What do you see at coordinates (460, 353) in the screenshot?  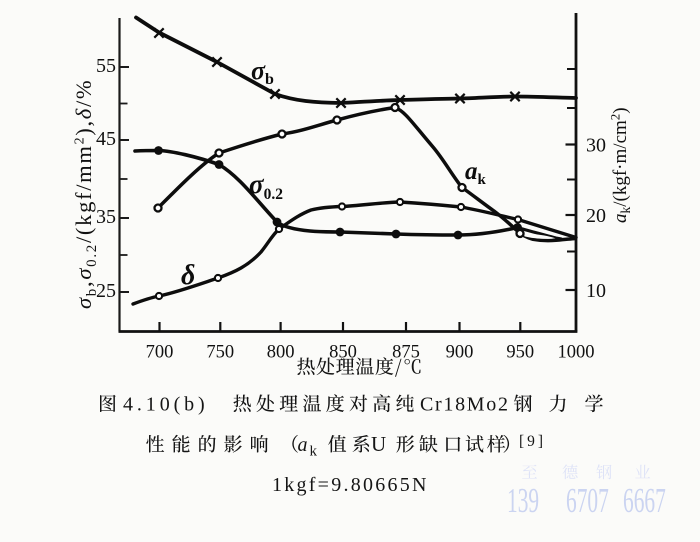 I see `svg-text: 900` at bounding box center [460, 353].